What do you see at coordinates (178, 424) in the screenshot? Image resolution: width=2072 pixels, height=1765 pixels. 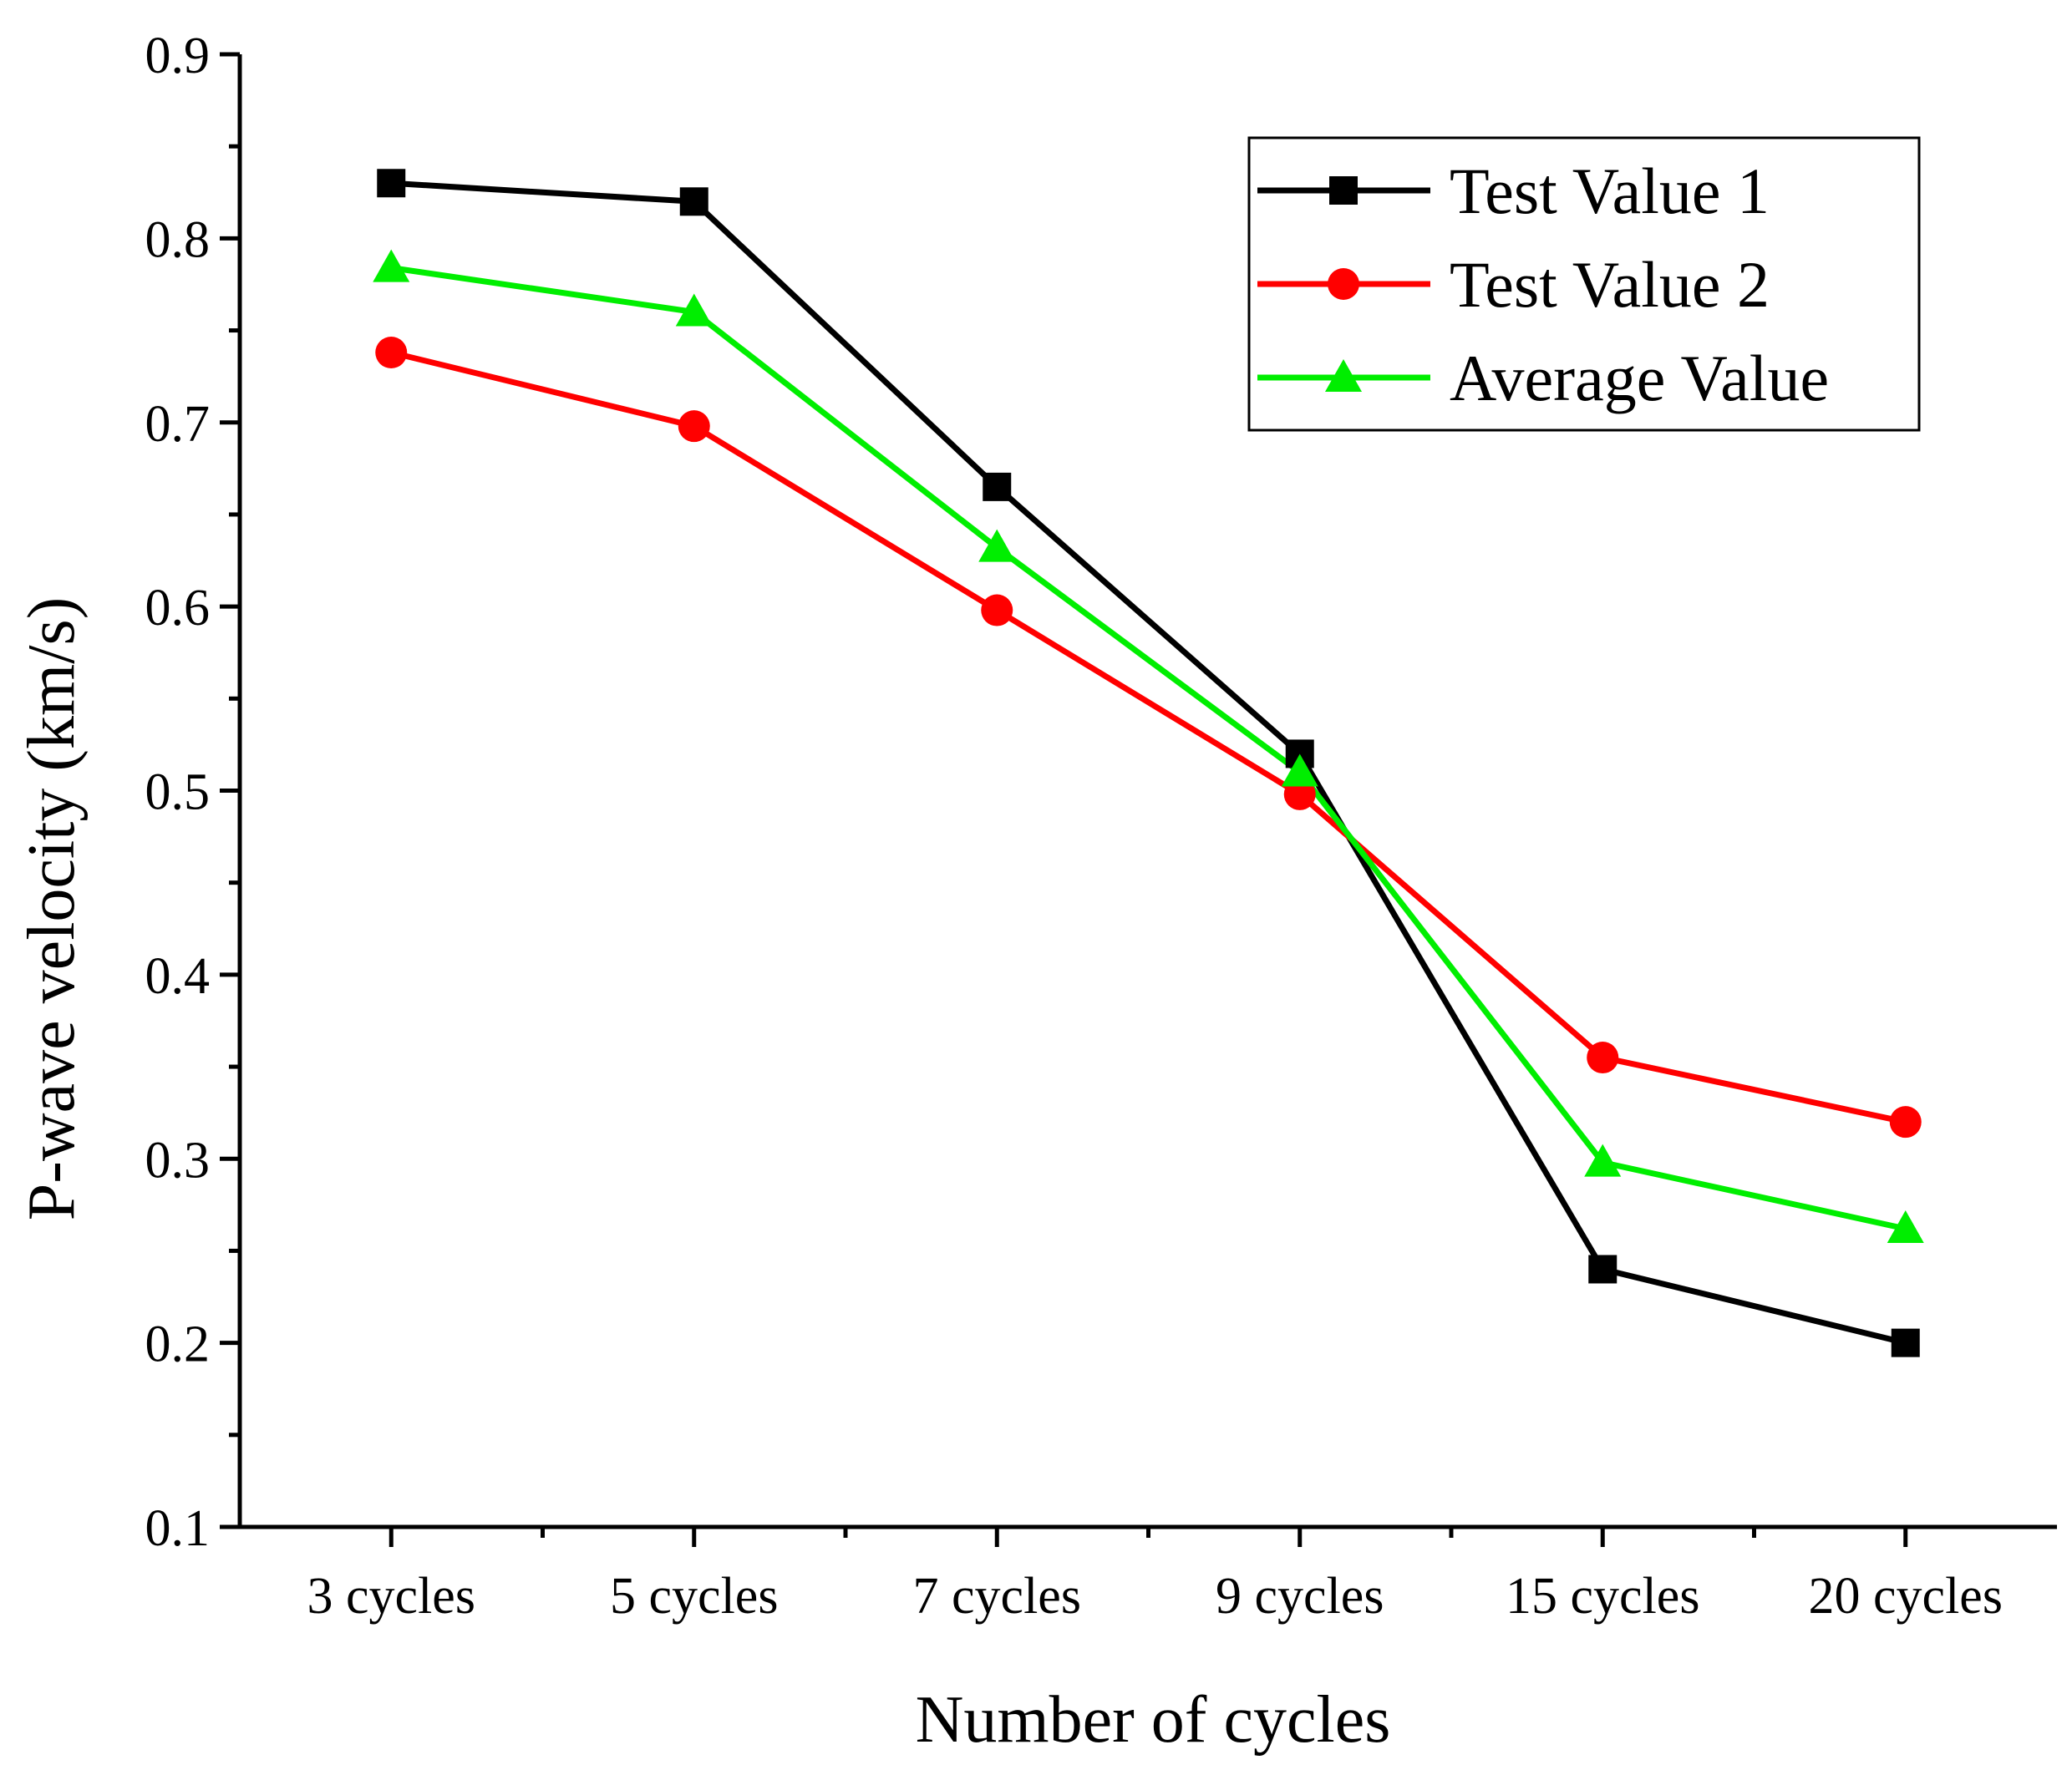 I see `y-tick-label: 0.7` at bounding box center [178, 424].